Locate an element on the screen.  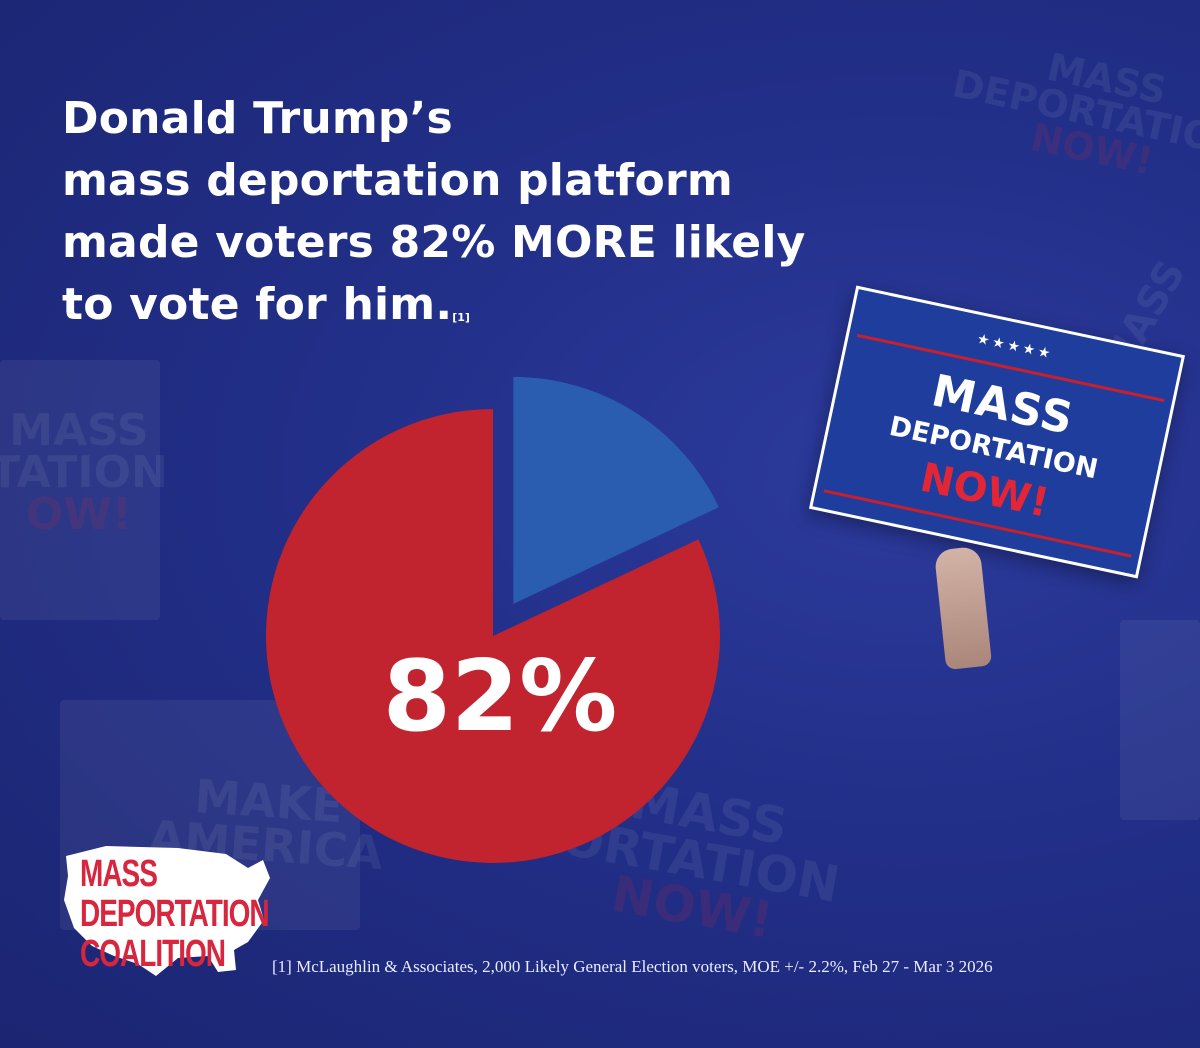
footnote-marker: [1] is located at coordinates (461, 317).